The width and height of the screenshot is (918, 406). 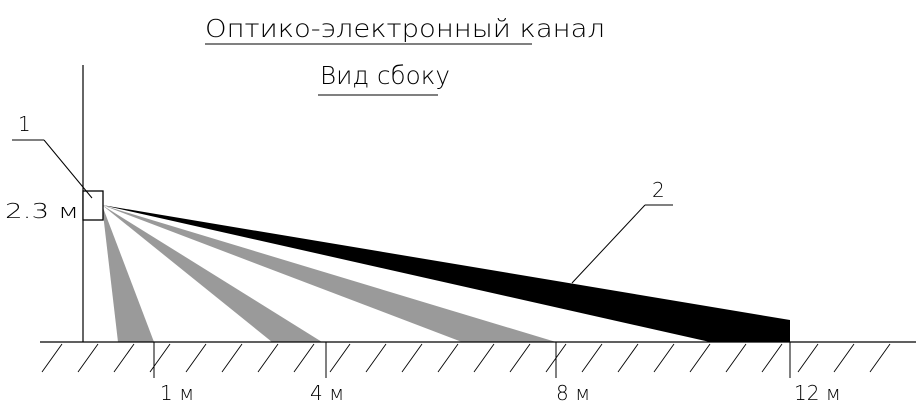 I want to click on distance-label-12m: 12 м, so click(x=817, y=393).